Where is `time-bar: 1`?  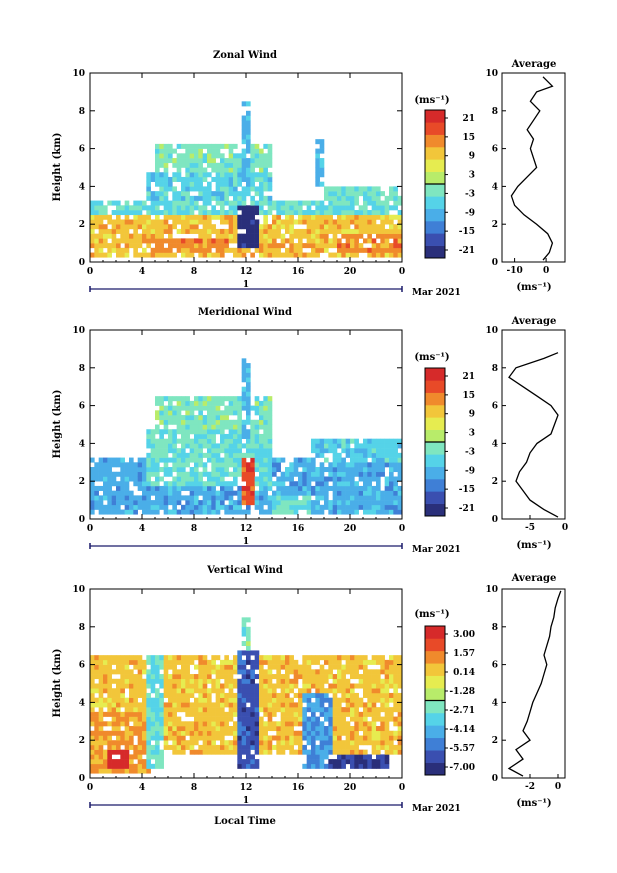 time-bar: 1 is located at coordinates (246, 543).